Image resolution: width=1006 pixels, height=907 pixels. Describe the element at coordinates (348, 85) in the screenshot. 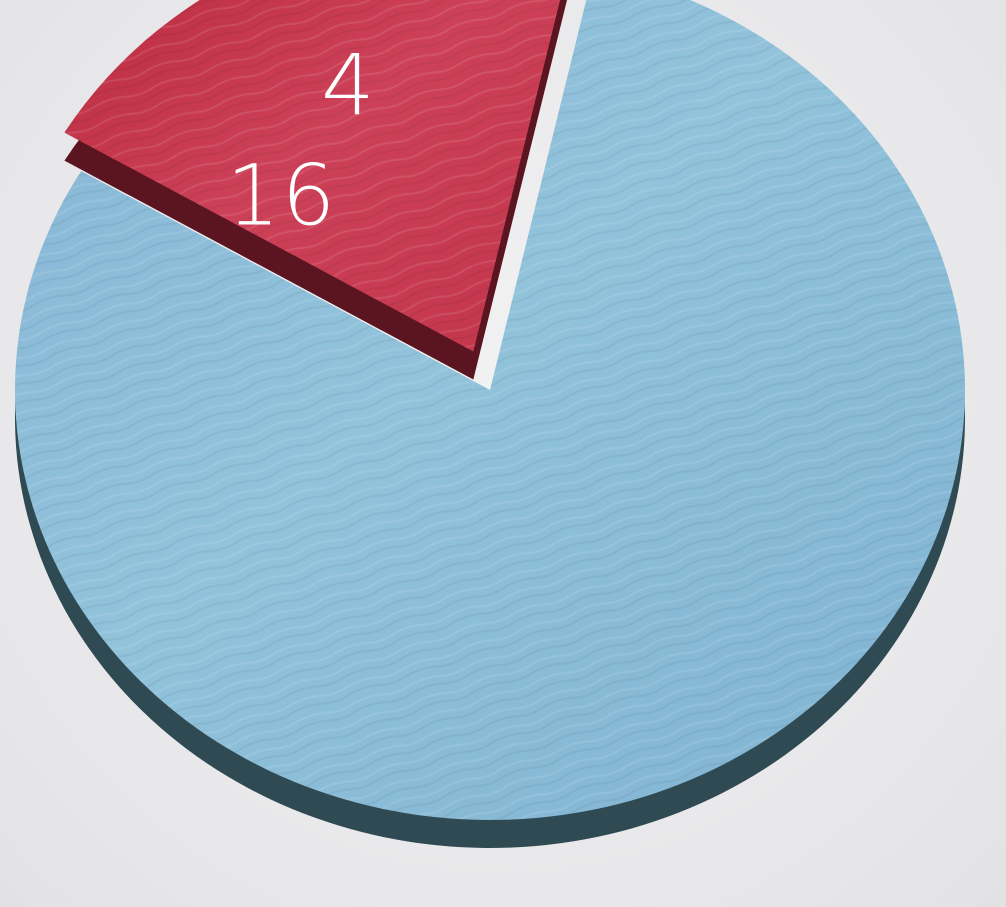

I see `pie-slice-label-1: 4` at that location.